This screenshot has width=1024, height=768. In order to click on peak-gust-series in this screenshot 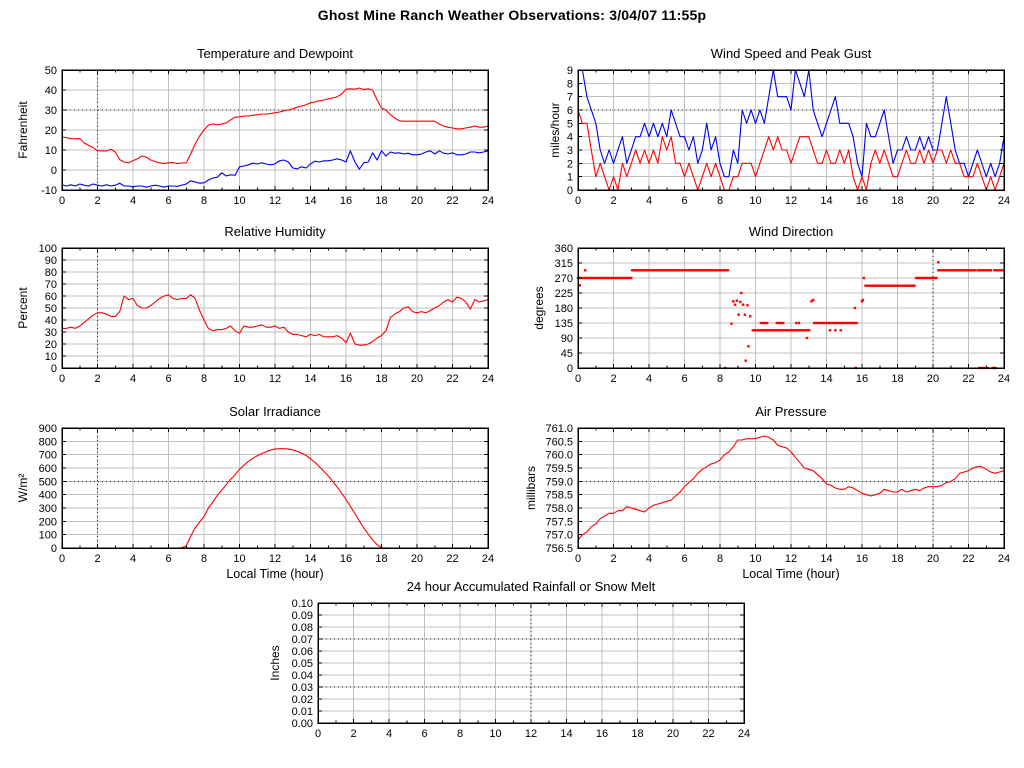, I will do `click(791, 123)`.